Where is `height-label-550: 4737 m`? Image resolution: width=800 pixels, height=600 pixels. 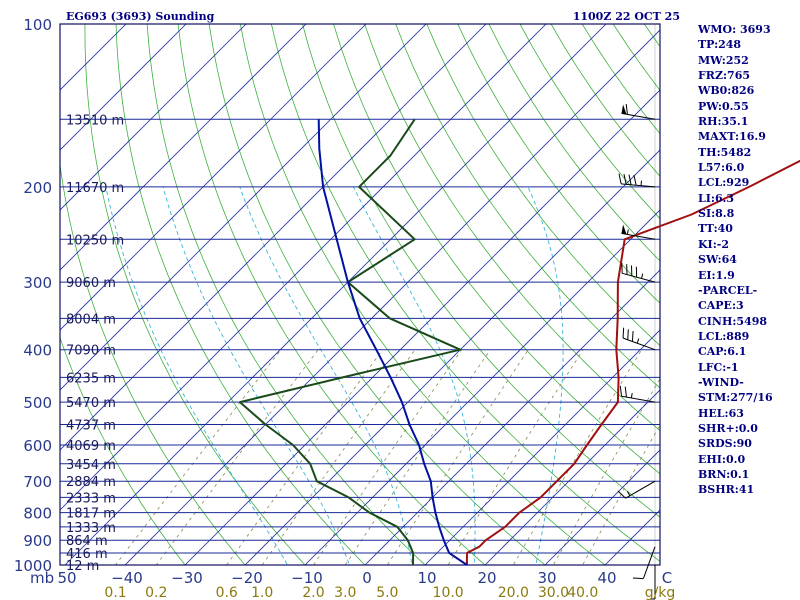 height-label-550: 4737 m is located at coordinates (91, 426).